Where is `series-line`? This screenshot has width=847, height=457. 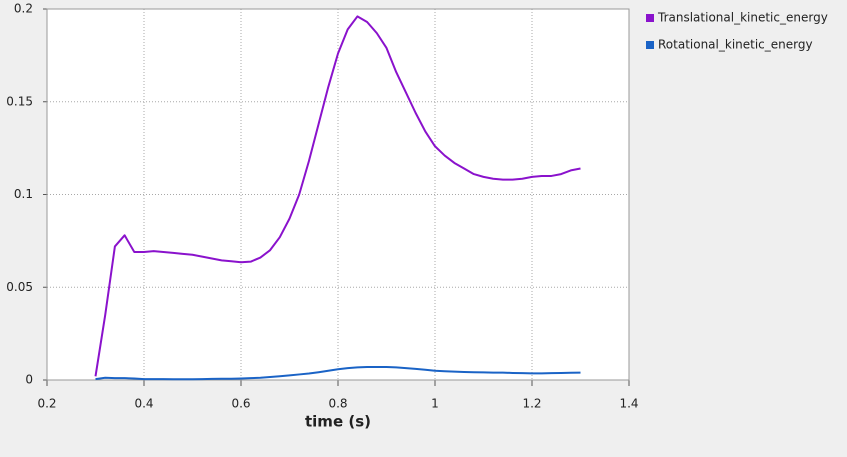 series-line is located at coordinates (338, 373).